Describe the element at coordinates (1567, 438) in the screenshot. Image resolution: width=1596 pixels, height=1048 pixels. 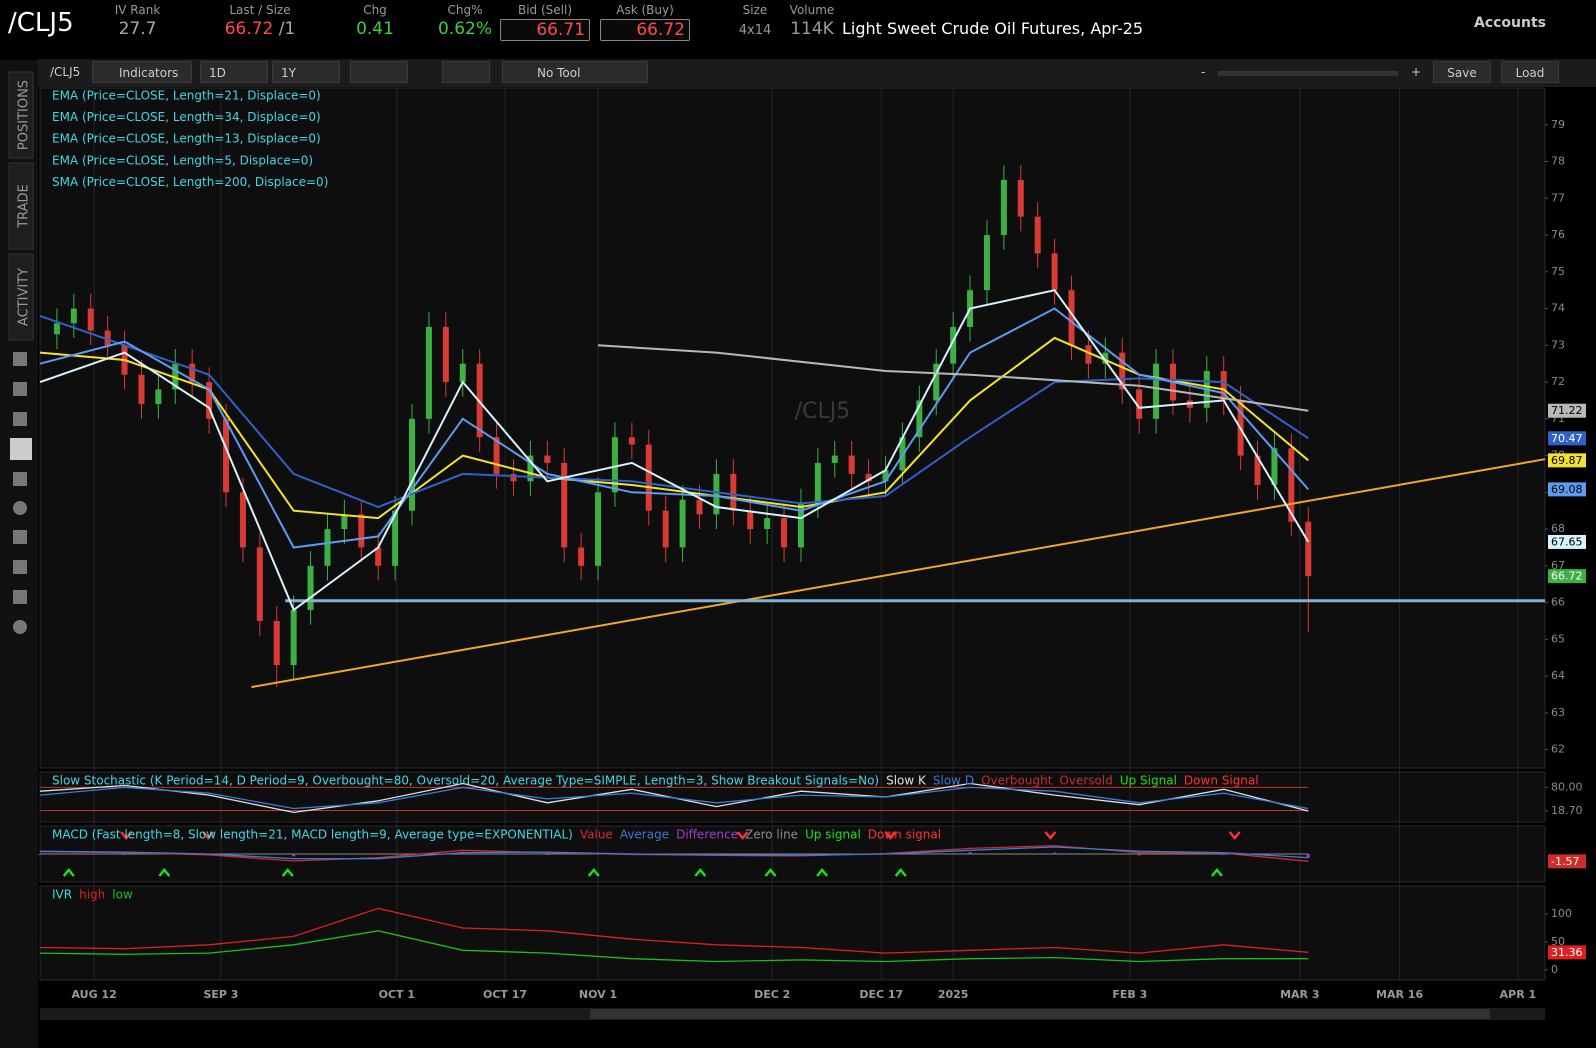
I see `last-value-label: 70.47` at that location.